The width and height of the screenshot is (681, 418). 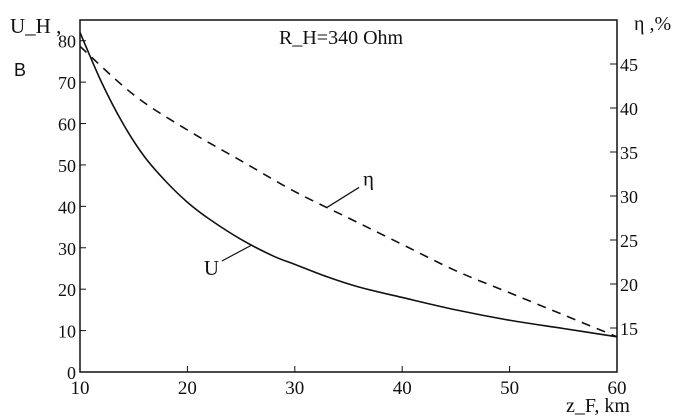 What do you see at coordinates (20, 70) in the screenshot?
I see `y-left-axis-unit: B` at bounding box center [20, 70].